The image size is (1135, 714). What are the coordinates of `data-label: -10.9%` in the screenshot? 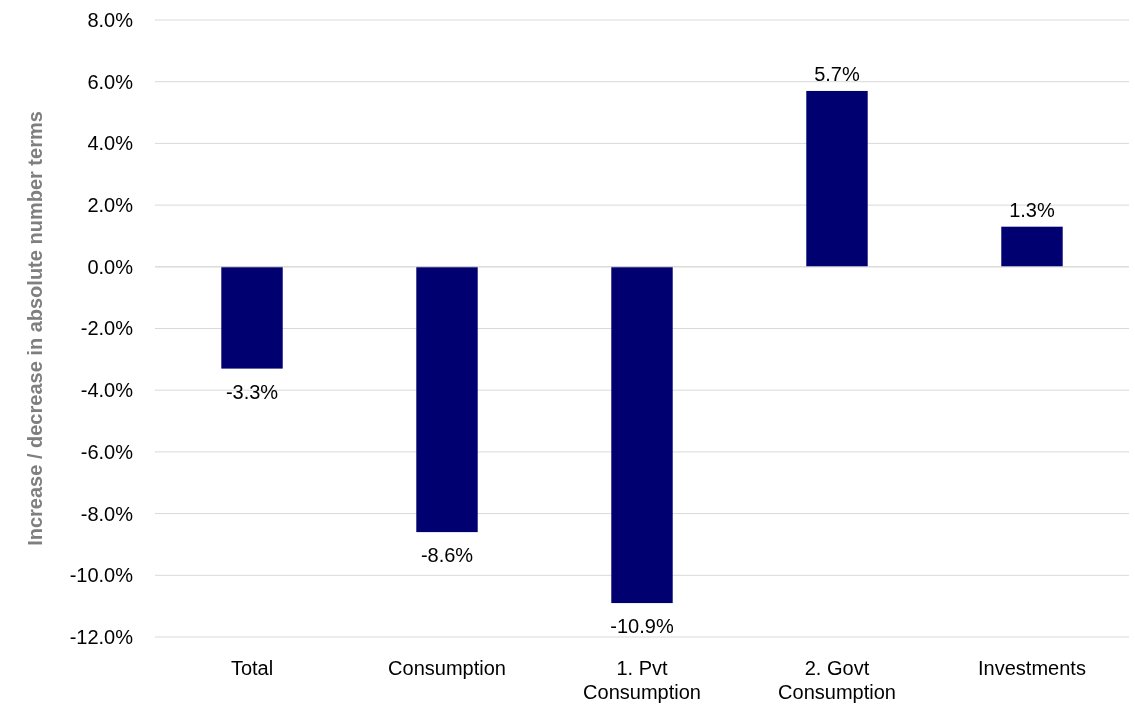 It's located at (642, 626).